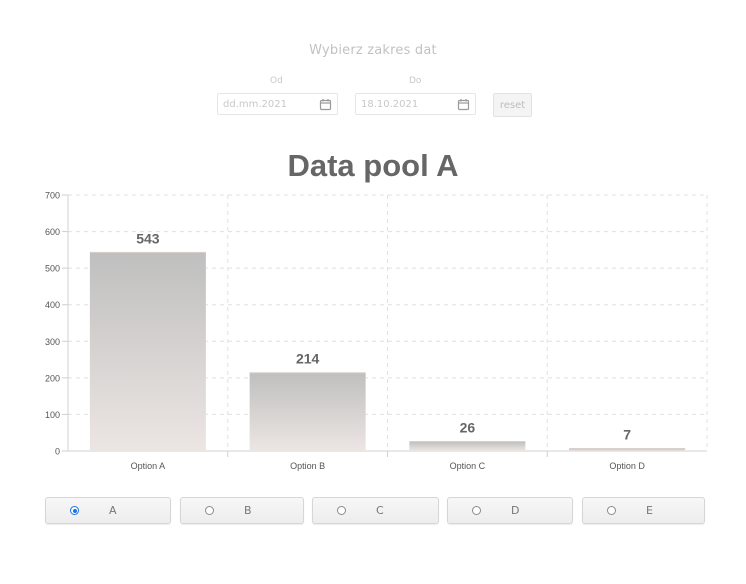  I want to click on x-tick-label: Option A, so click(148, 466).